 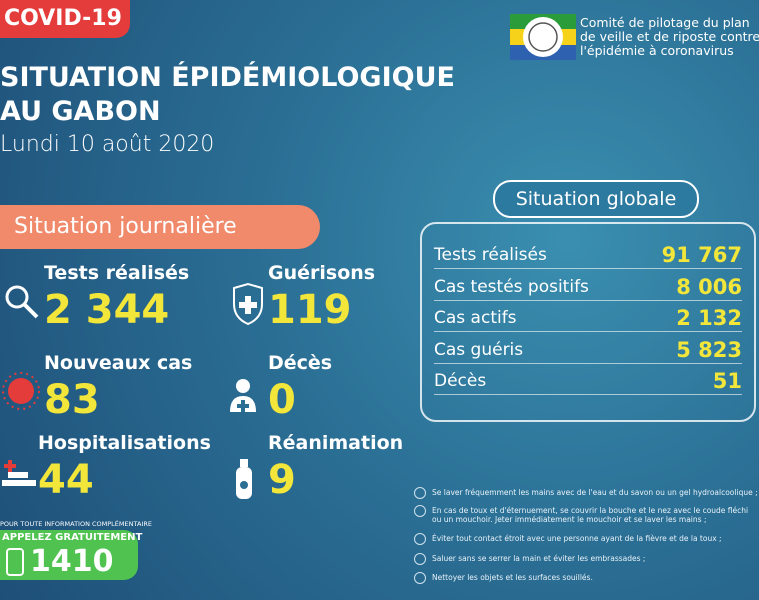 What do you see at coordinates (588, 316) in the screenshot?
I see `table-row: Cas actifs 2 132` at bounding box center [588, 316].